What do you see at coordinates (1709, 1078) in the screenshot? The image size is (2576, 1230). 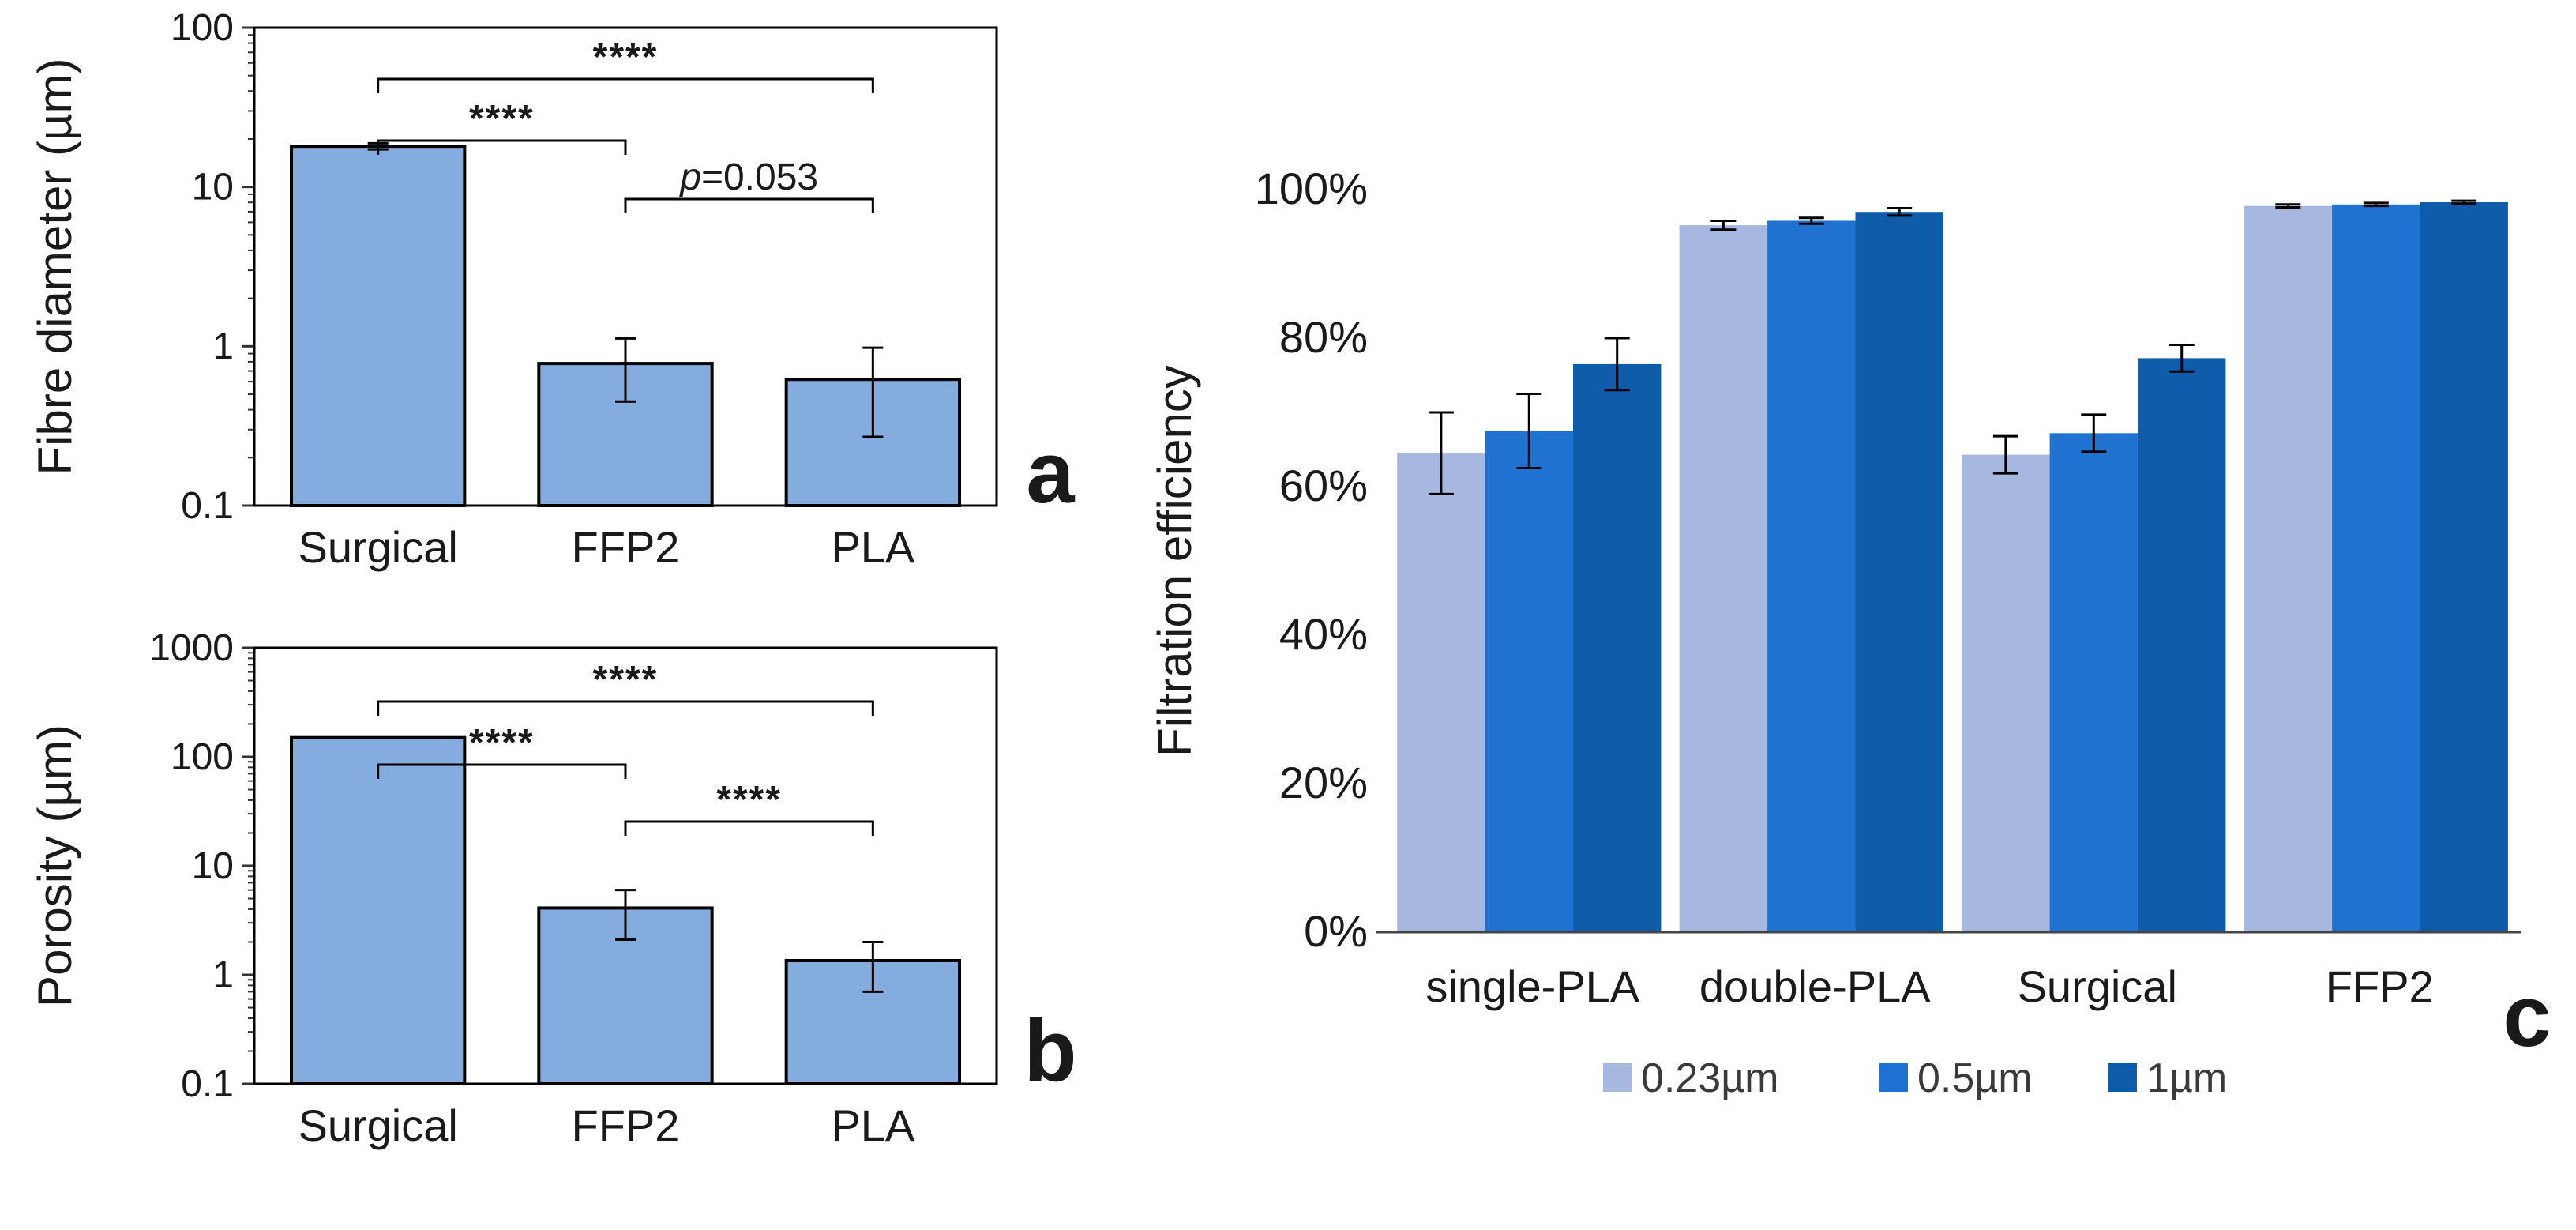 I see `legend-label: 0.23µm` at bounding box center [1709, 1078].